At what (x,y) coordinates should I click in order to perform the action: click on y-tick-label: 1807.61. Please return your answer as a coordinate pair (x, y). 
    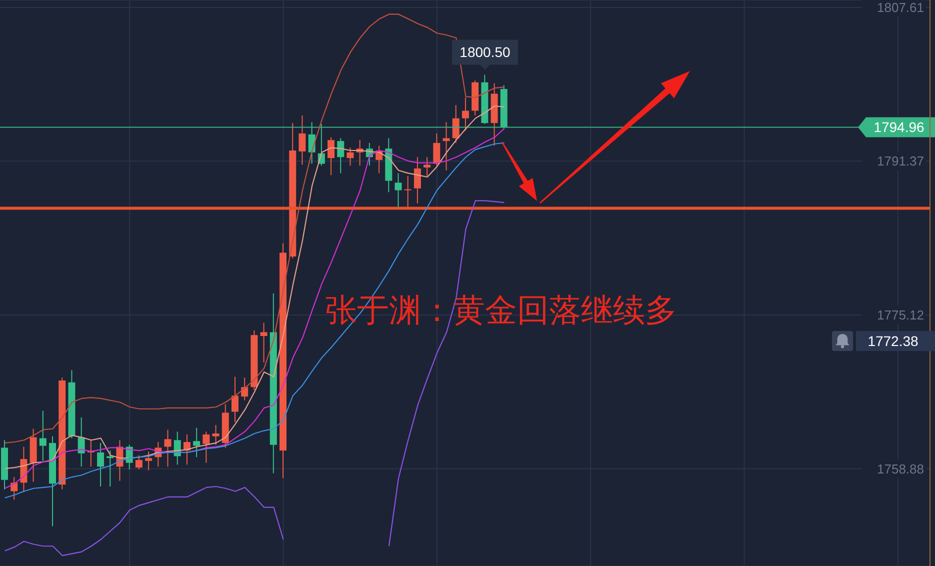
    Looking at the image, I should click on (900, 8).